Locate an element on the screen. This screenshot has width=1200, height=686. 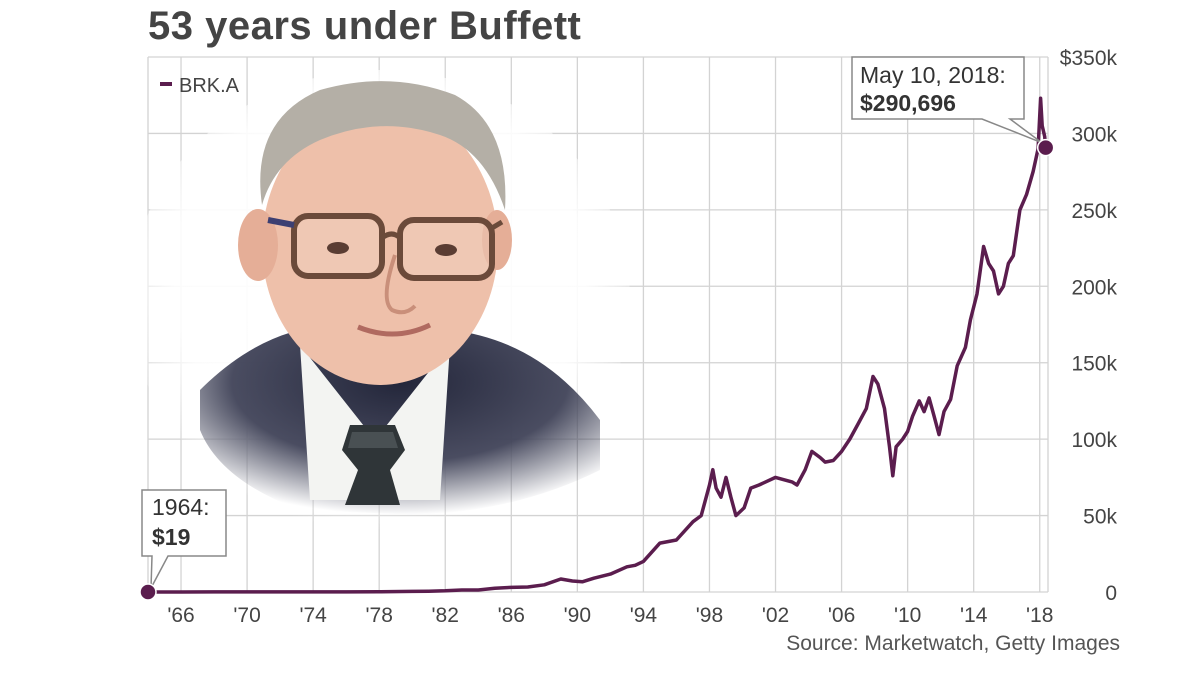
x-tick-label: '66 is located at coordinates (180, 615).